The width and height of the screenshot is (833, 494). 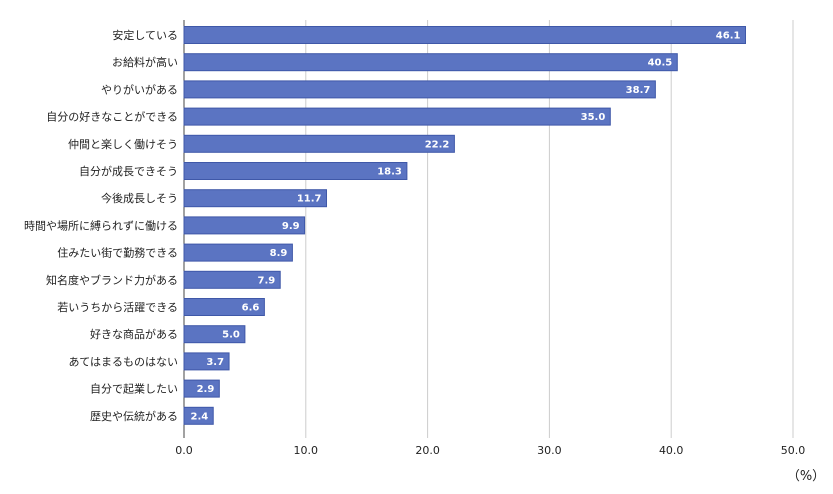 What do you see at coordinates (490, 450) in the screenshot?
I see `x-axis-ticks: 0.0 10.0 20.0 30.0 40.0 50.0` at bounding box center [490, 450].